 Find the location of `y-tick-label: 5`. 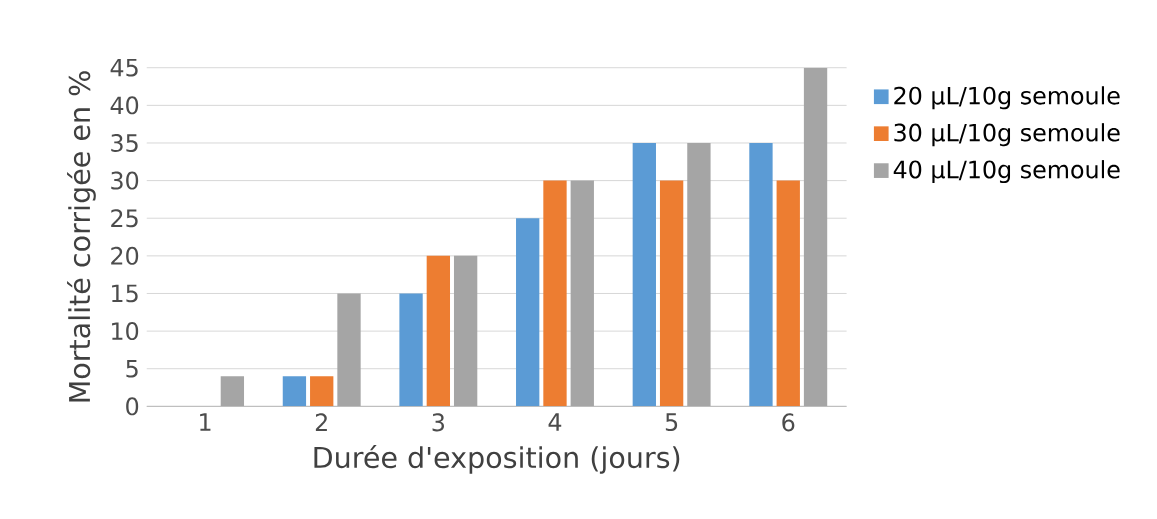

y-tick-label: 5 is located at coordinates (132, 368).